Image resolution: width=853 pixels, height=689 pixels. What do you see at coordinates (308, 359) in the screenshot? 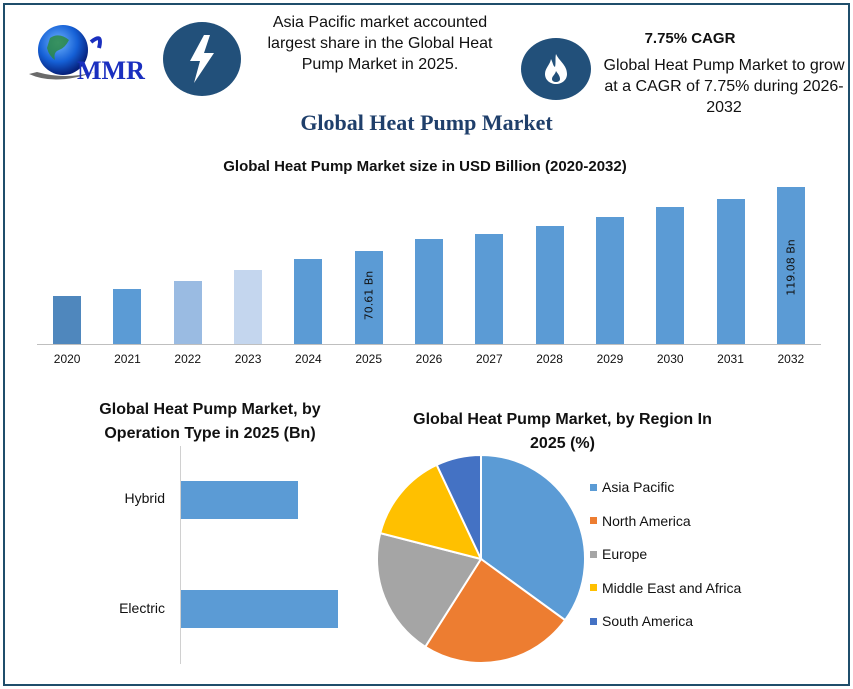
I see `x-tick-label: 2024` at bounding box center [308, 359].